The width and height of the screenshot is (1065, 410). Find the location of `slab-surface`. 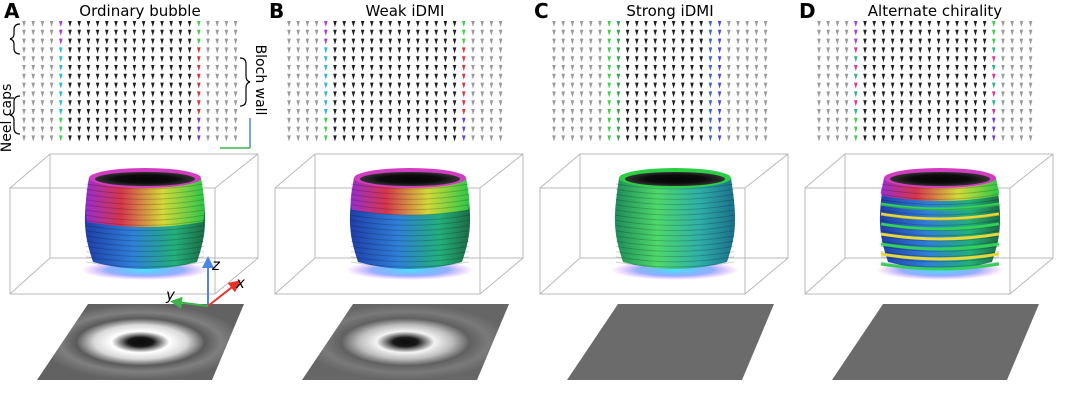

slab-surface is located at coordinates (405, 342).